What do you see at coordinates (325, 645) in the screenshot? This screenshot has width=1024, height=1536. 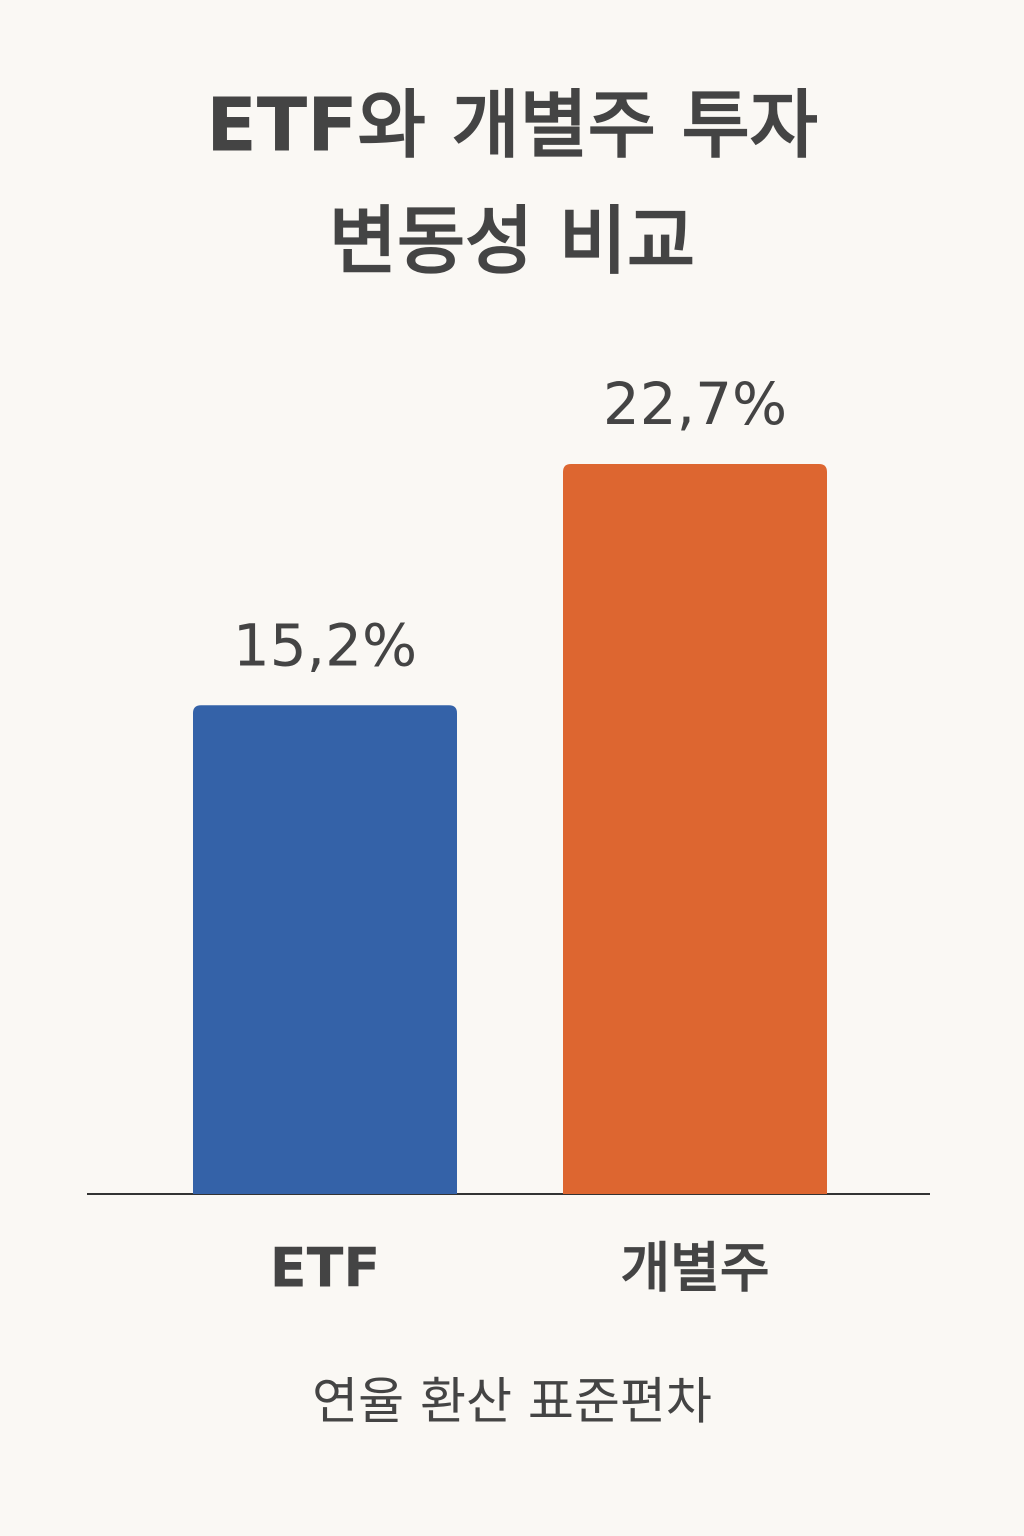 I see `value-label: 15,2%` at bounding box center [325, 645].